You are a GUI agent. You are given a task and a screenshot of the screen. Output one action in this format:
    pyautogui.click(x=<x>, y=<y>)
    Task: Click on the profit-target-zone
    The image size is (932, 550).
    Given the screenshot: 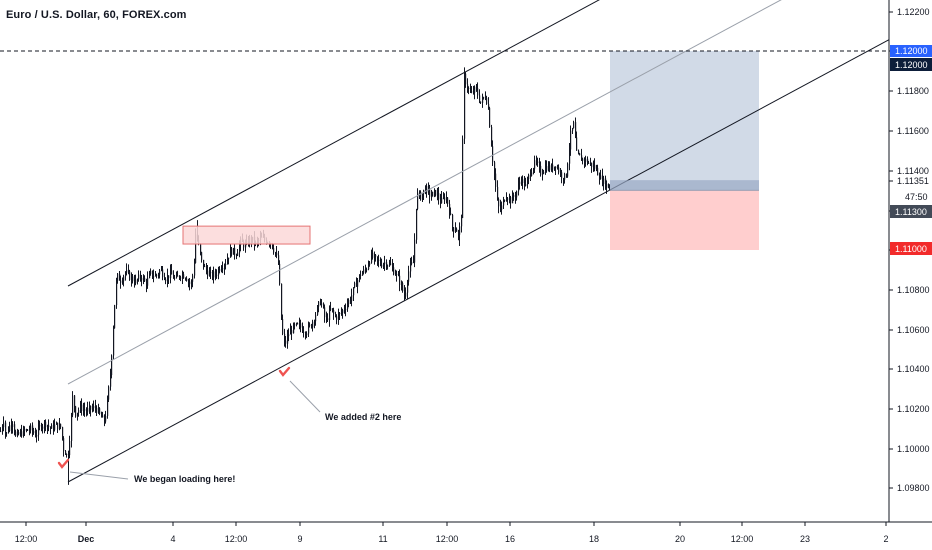 What is the action you would take?
    pyautogui.click(x=684, y=121)
    